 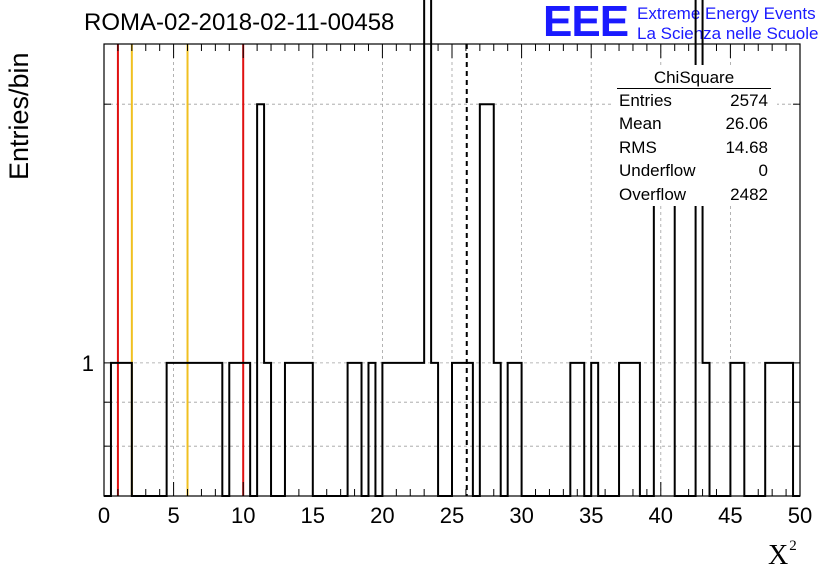 What do you see at coordinates (586, 23) in the screenshot?
I see `logo-mark: EEE` at bounding box center [586, 23].